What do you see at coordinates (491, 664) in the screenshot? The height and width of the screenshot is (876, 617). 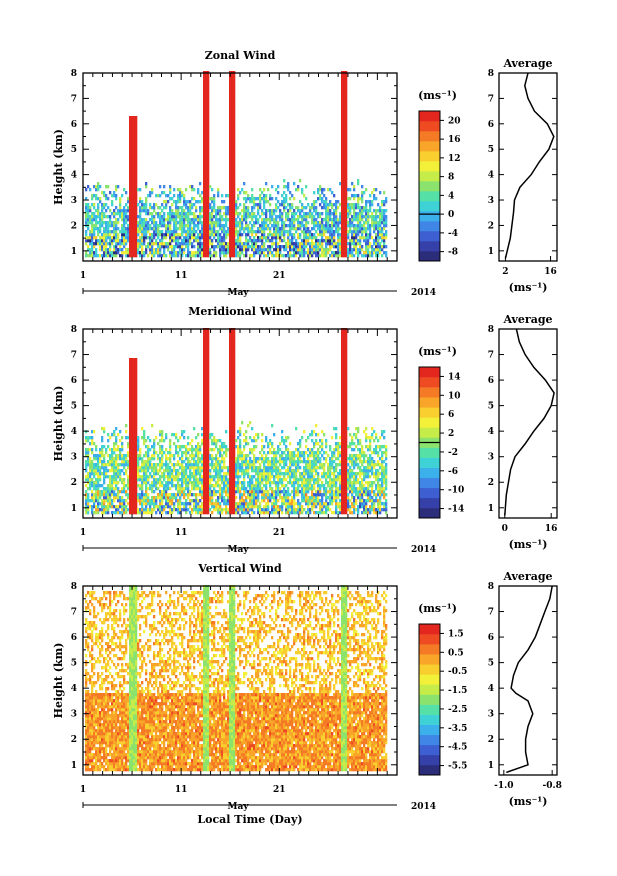 I see `average-y-tick-label: 5` at bounding box center [491, 664].